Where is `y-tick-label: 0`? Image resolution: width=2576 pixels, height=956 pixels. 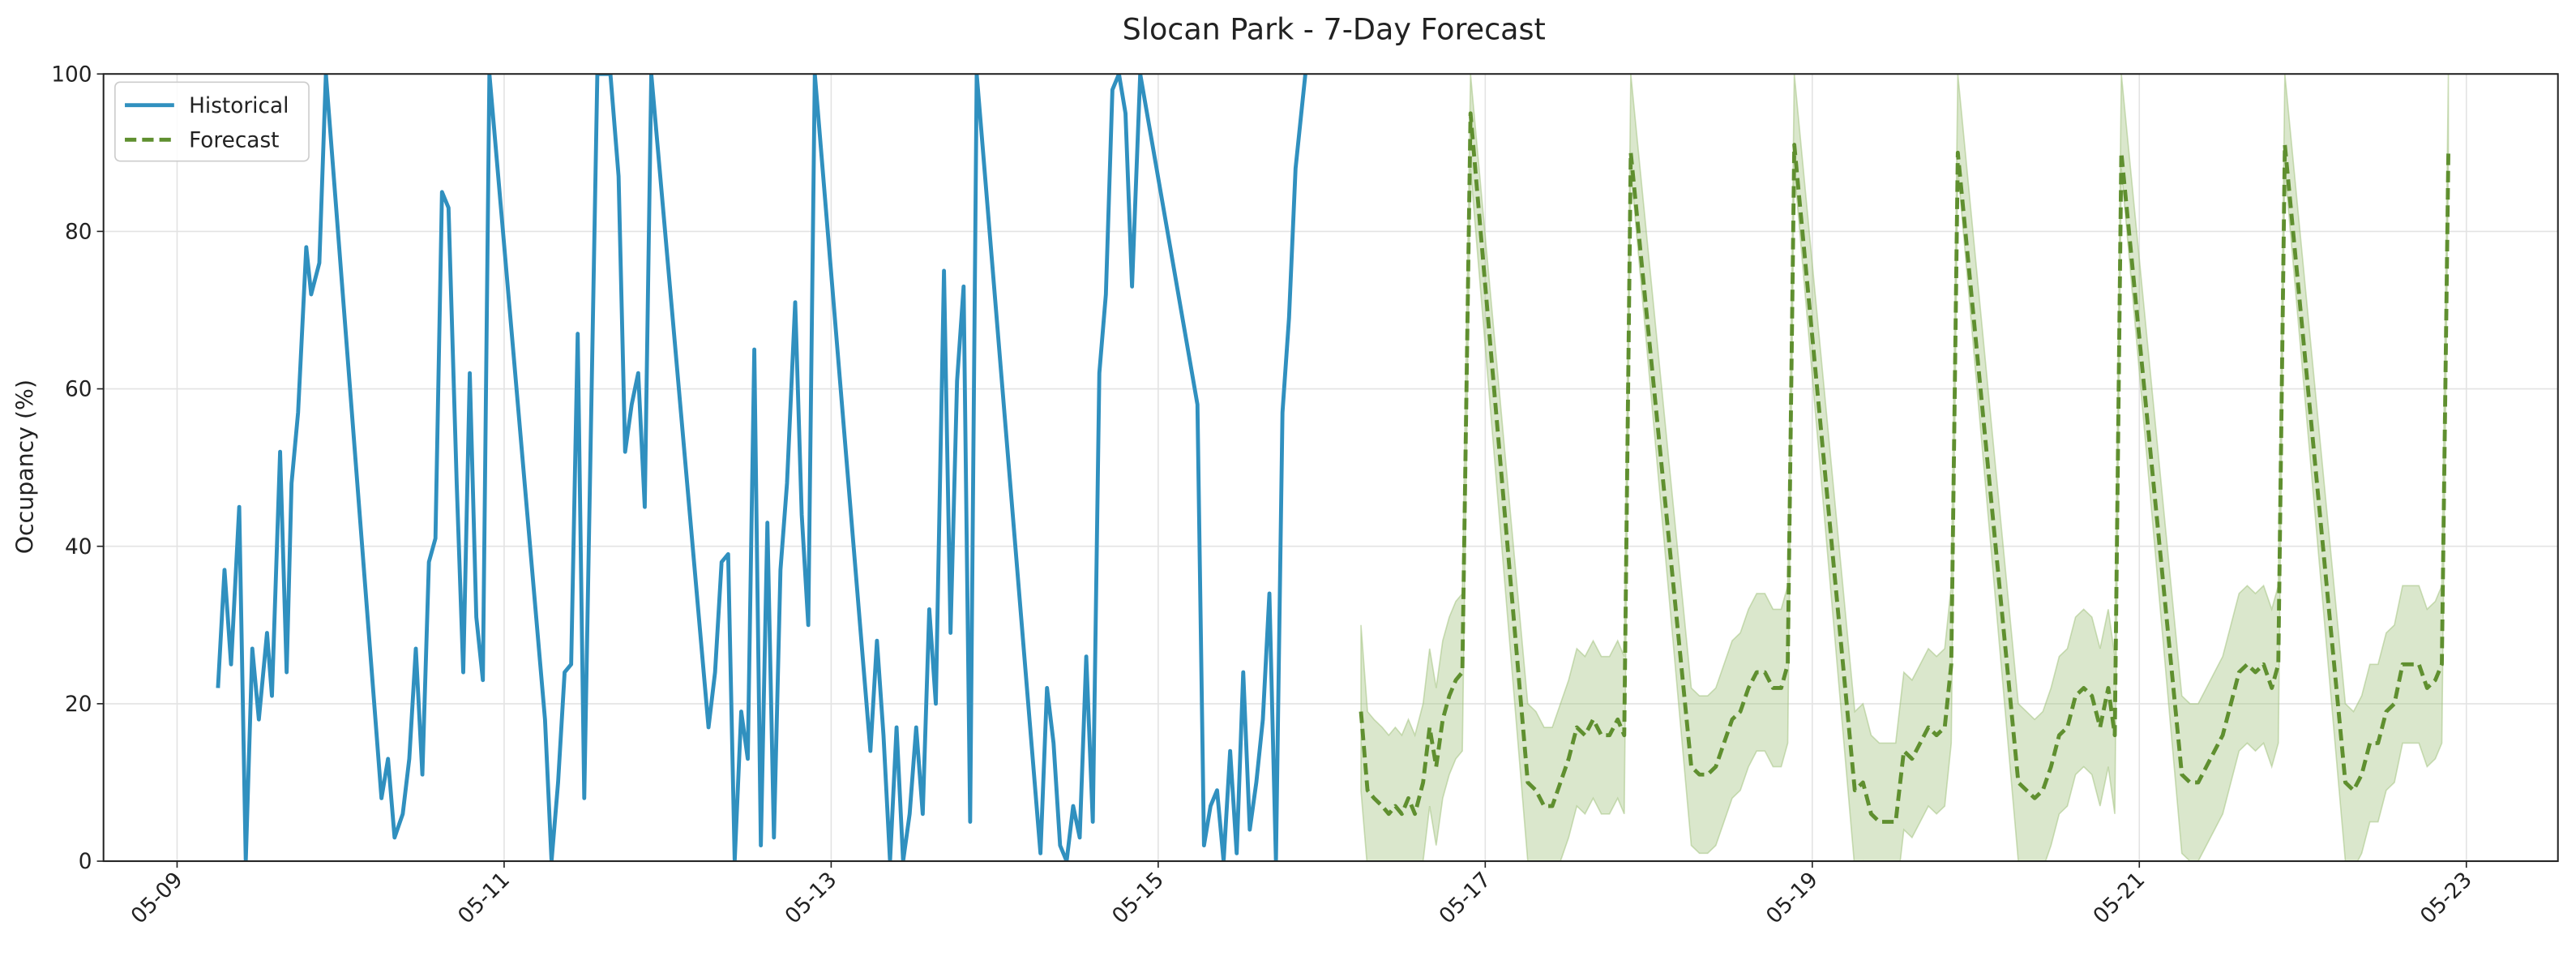
y-tick-label: 0 is located at coordinates (85, 862).